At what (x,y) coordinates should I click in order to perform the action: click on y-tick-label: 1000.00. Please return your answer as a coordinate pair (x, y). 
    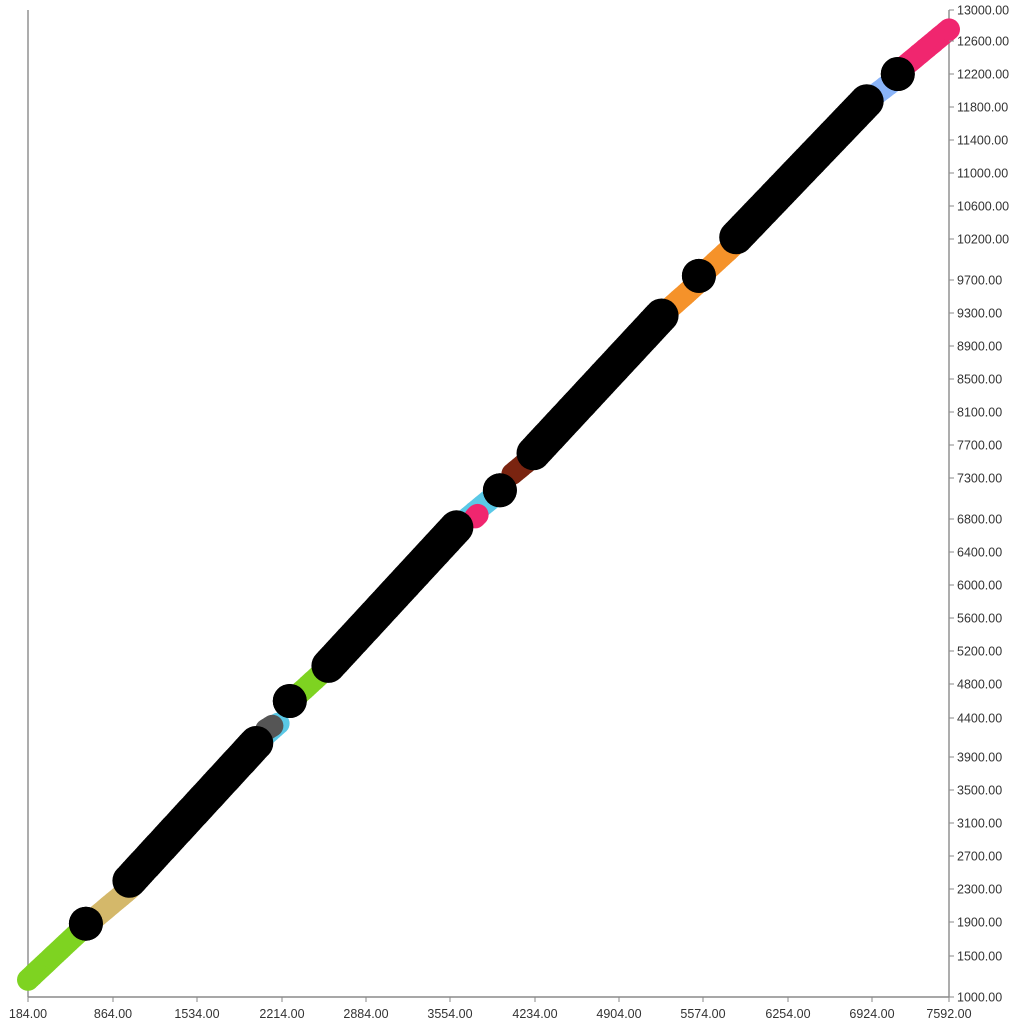
    Looking at the image, I should click on (979, 998).